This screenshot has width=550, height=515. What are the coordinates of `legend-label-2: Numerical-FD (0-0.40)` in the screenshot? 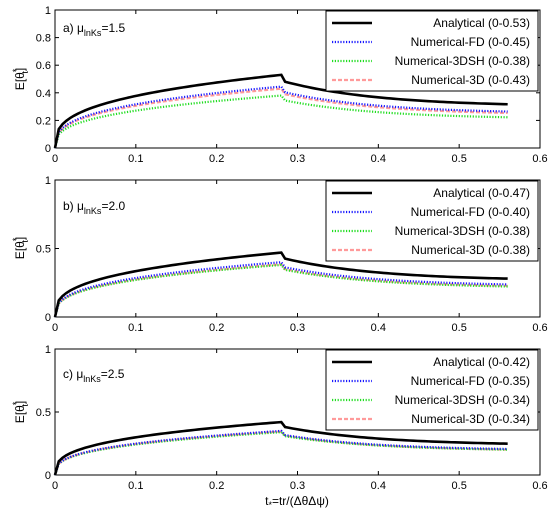 It's located at (470, 212).